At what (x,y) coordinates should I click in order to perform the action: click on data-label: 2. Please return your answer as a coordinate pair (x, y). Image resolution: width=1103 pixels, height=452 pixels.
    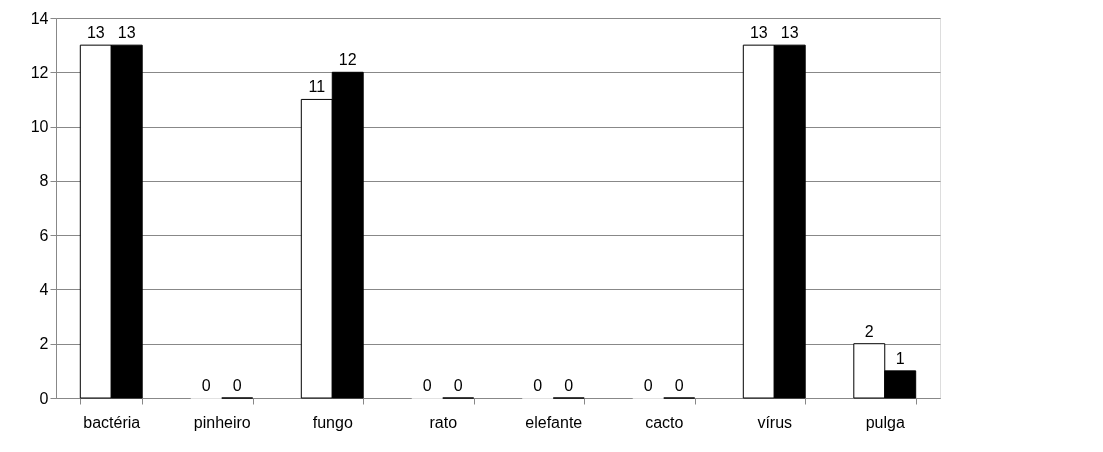
    Looking at the image, I should click on (869, 331).